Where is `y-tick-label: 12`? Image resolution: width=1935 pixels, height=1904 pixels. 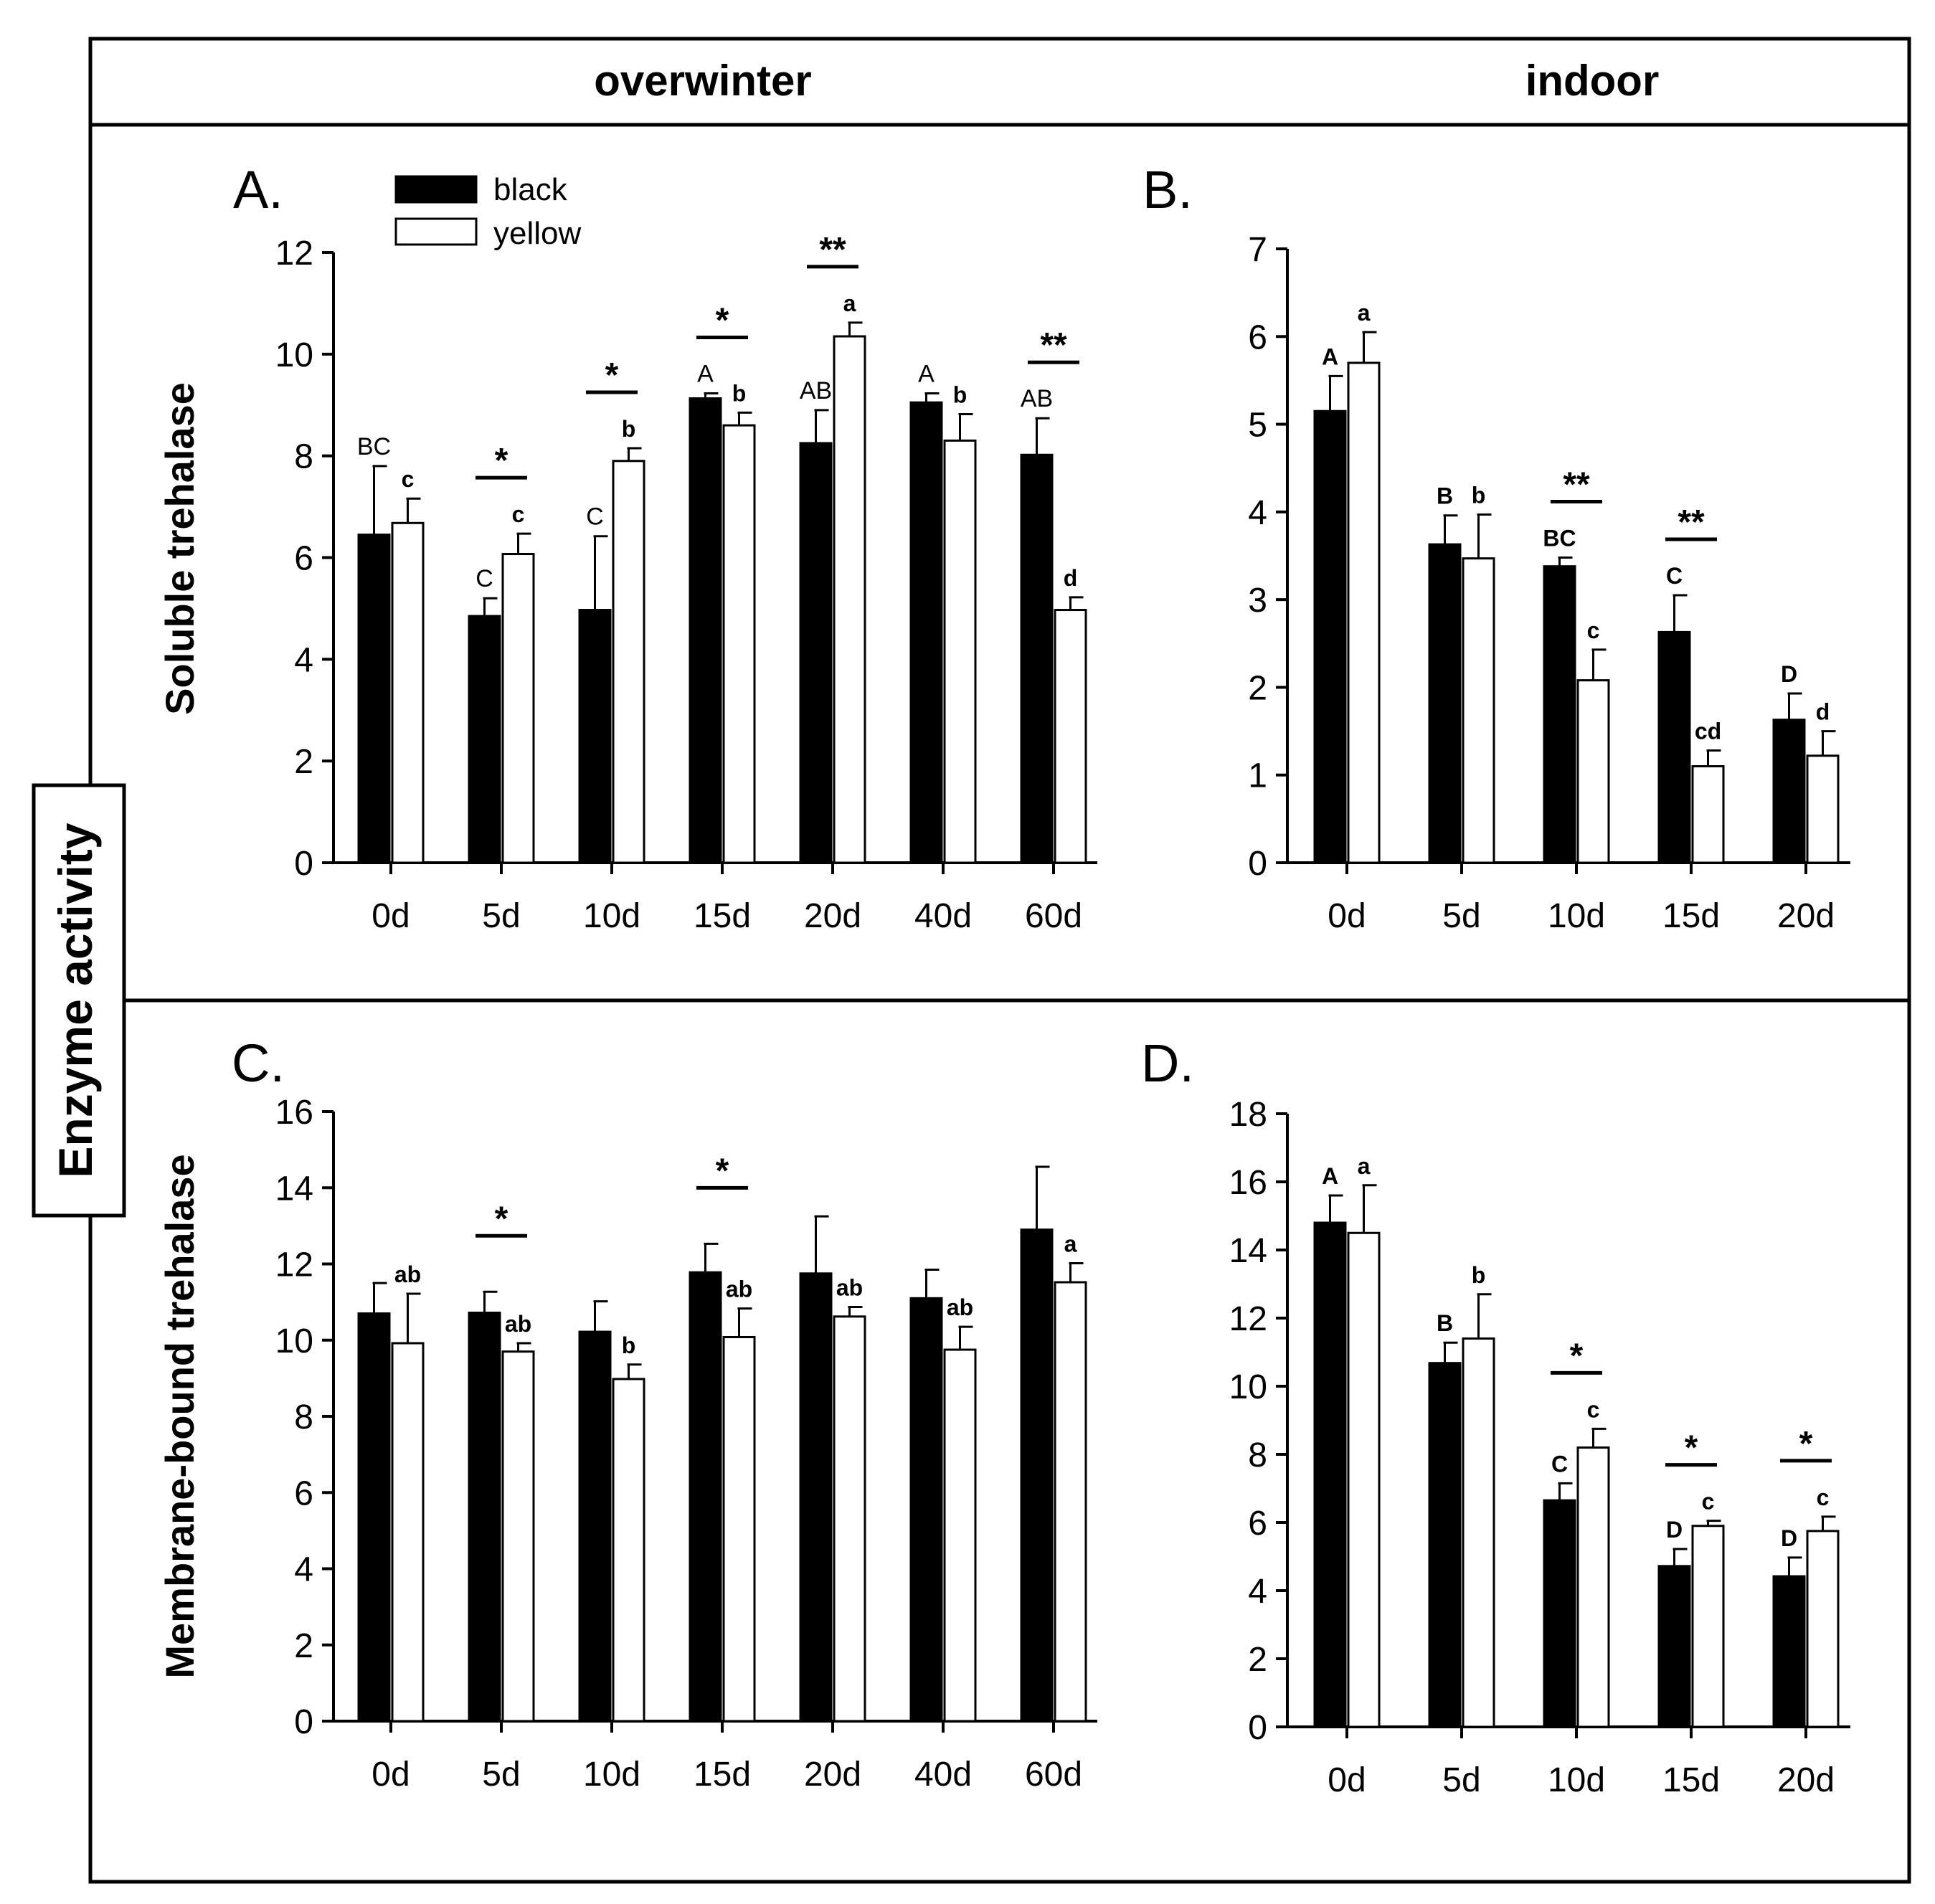
y-tick-label: 12 is located at coordinates (294, 254).